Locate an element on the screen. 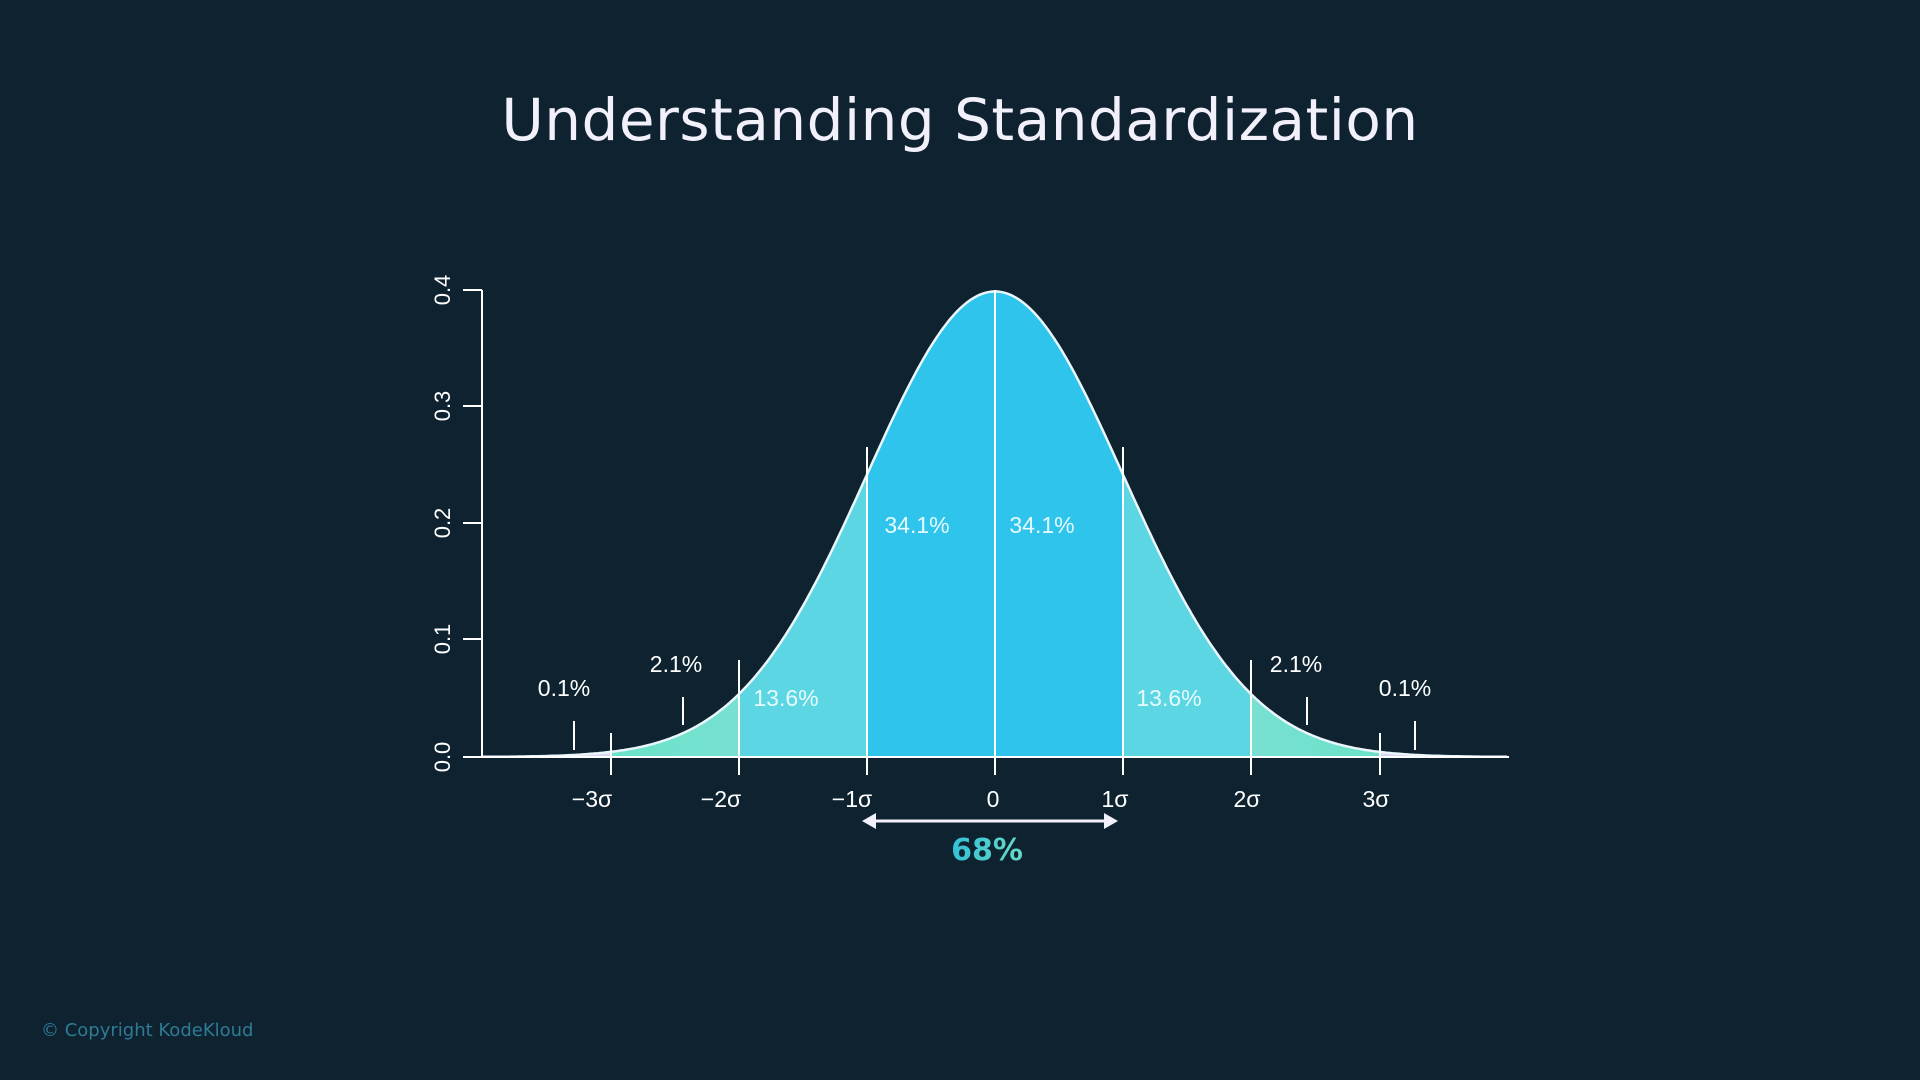 The width and height of the screenshot is (1920, 1080). y-tick-label: 0.0 is located at coordinates (442, 757).